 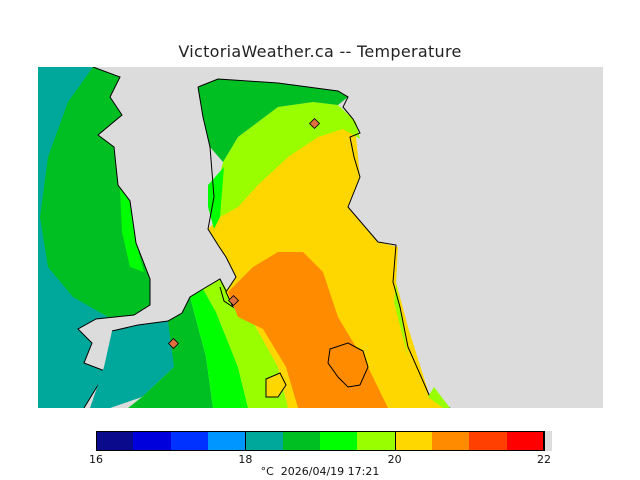 I want to click on legend-tick-label: 20, so click(x=394, y=459).